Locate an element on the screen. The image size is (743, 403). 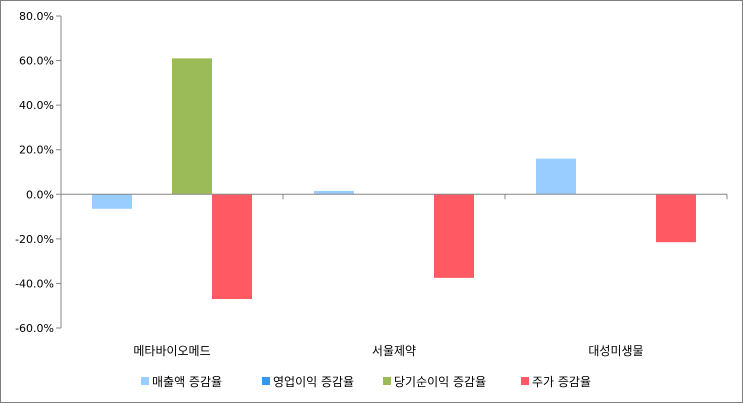
y-tick-label: -60.0% is located at coordinates (34, 328).